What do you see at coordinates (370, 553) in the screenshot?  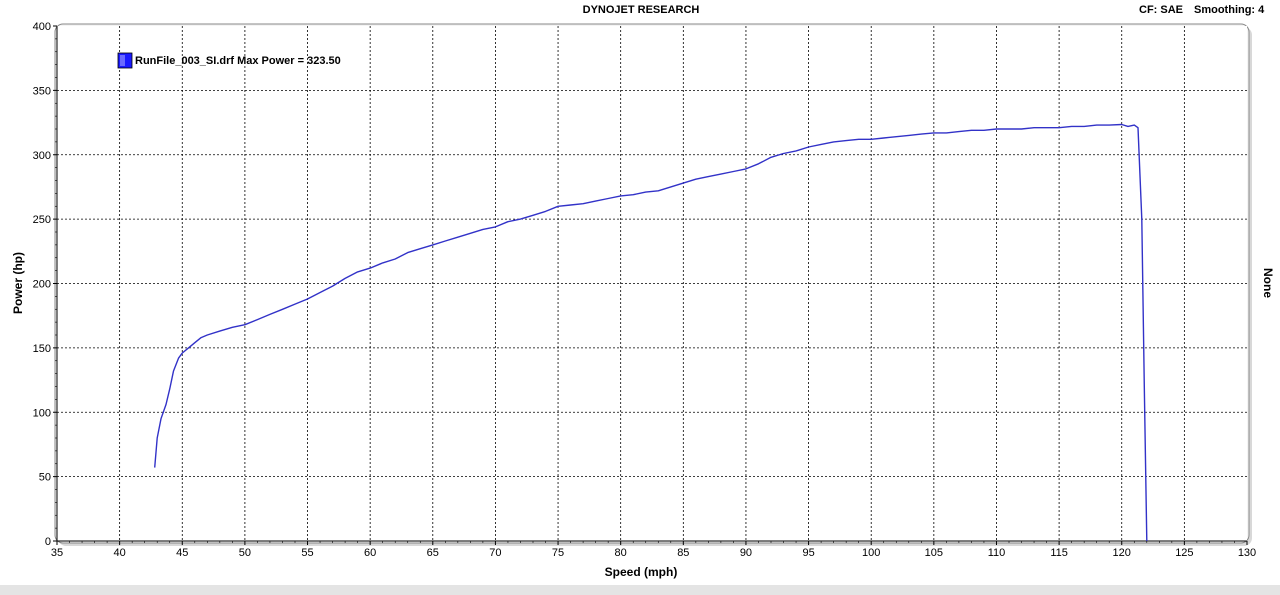 I see `x-tick-label: 60` at bounding box center [370, 553].